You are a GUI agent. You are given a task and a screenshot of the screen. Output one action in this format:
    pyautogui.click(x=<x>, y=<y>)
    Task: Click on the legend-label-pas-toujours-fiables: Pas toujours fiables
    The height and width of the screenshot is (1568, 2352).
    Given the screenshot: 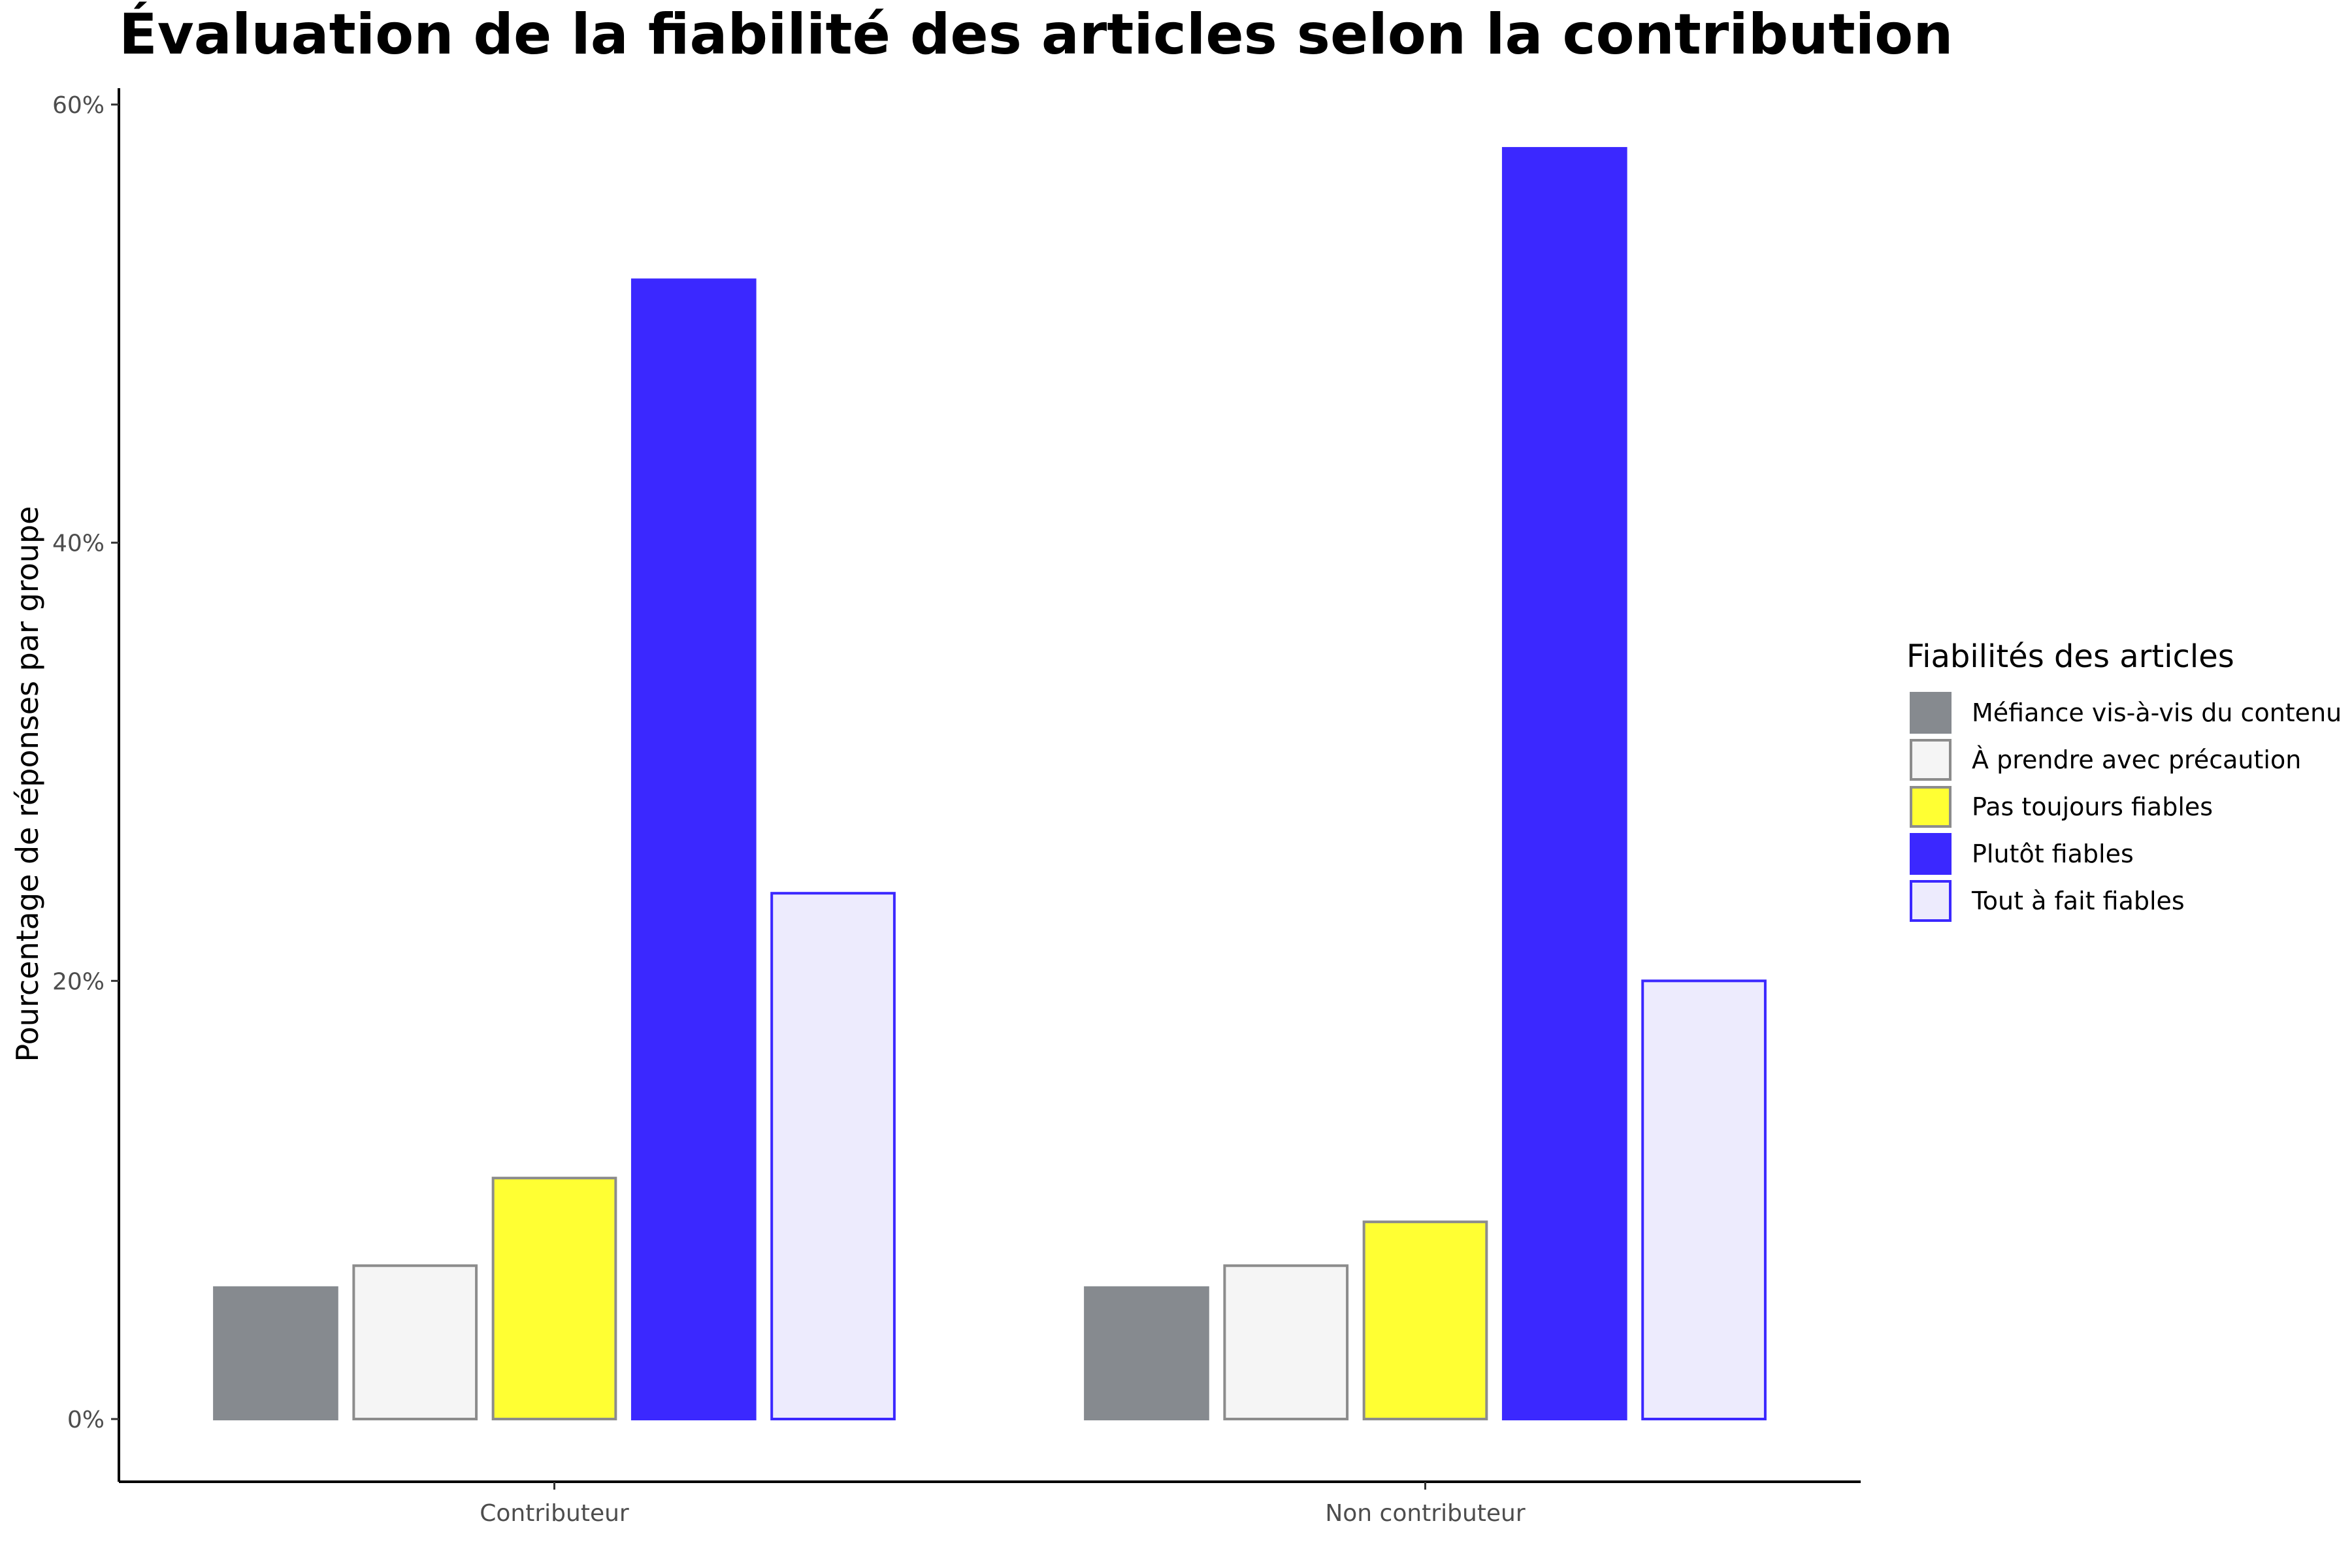 What is the action you would take?
    pyautogui.click(x=2092, y=806)
    